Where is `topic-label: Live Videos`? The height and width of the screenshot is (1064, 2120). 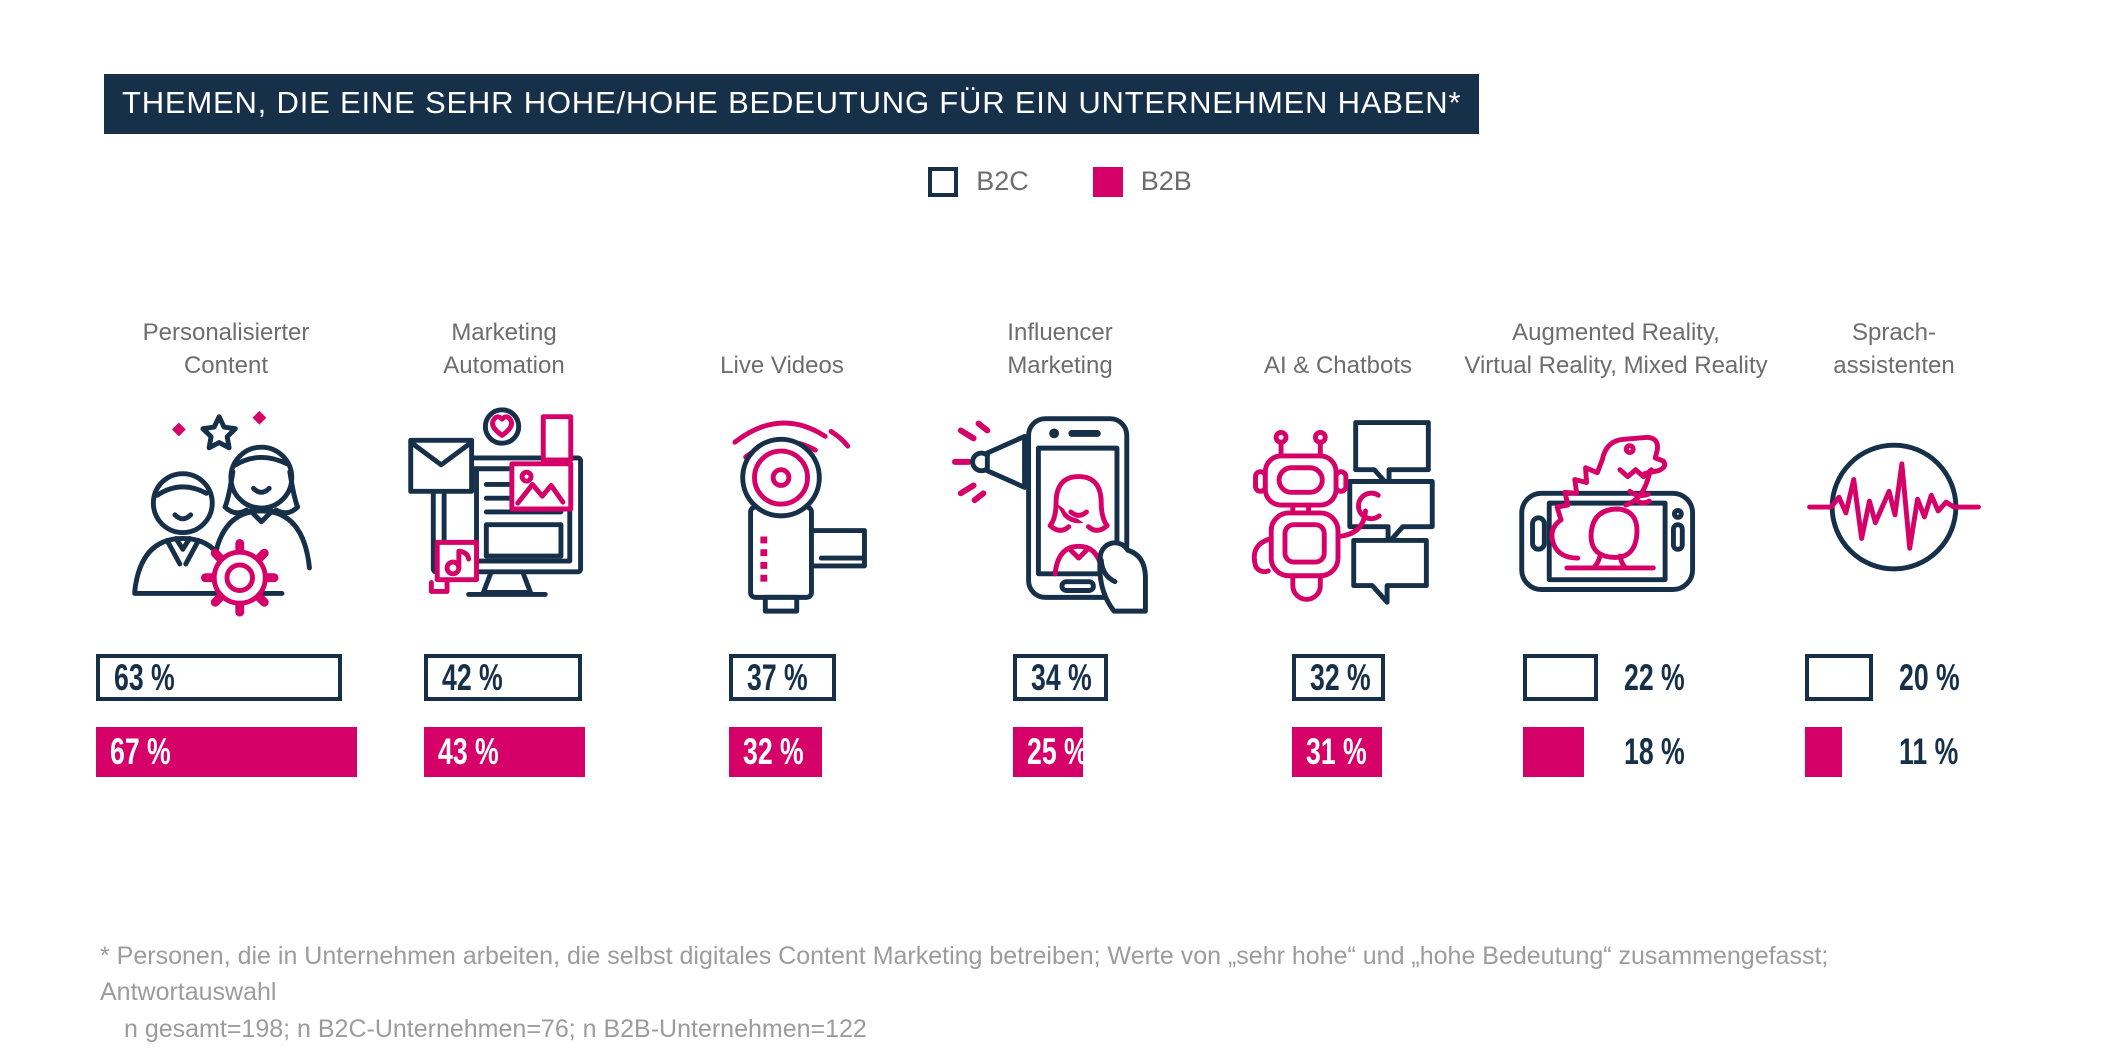 topic-label: Live Videos is located at coordinates (782, 332).